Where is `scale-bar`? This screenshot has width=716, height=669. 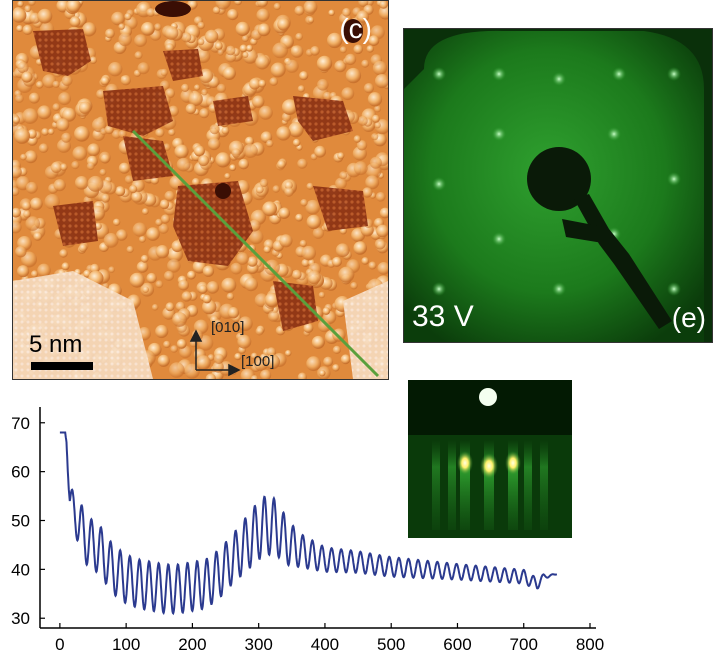
scale-bar is located at coordinates (62, 366).